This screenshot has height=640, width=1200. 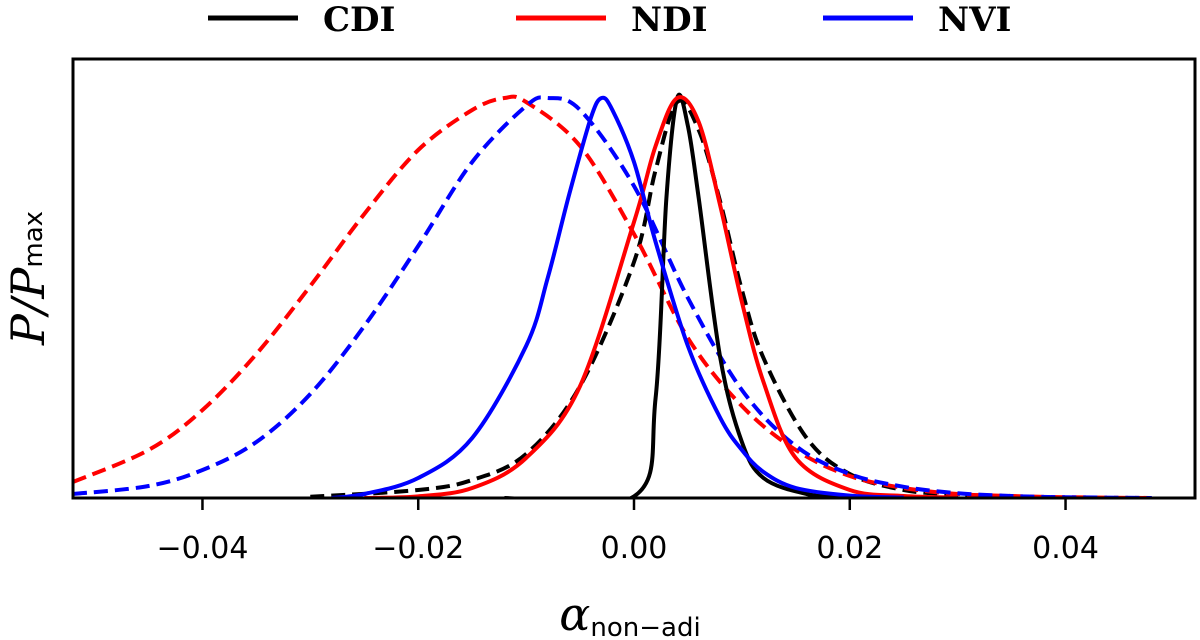 I want to click on legend-entry-cdi: CDI, so click(x=301, y=20).